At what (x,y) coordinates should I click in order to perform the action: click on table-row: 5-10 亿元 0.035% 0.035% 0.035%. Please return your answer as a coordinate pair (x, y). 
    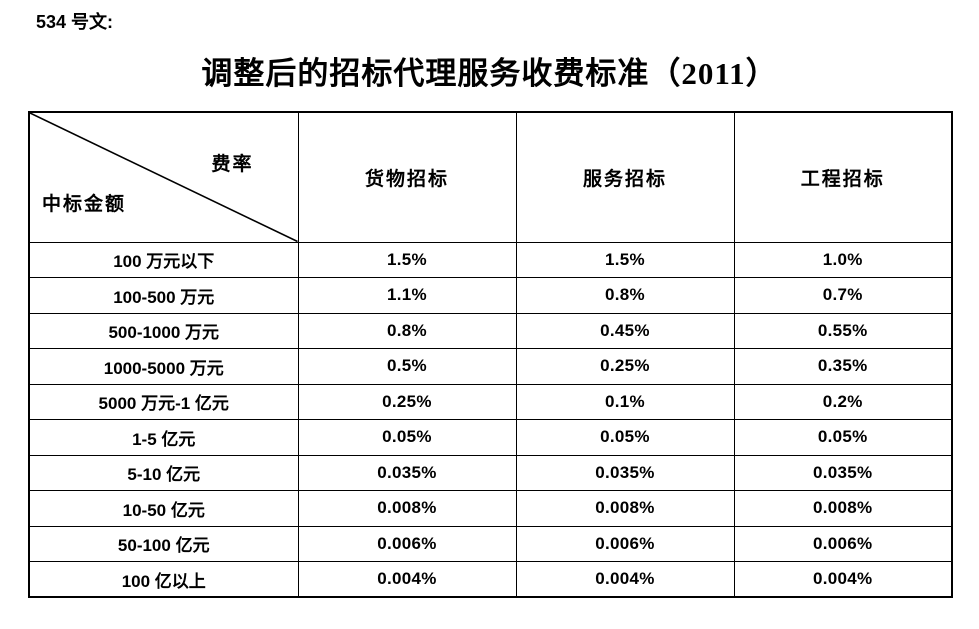
    Looking at the image, I should click on (490, 472).